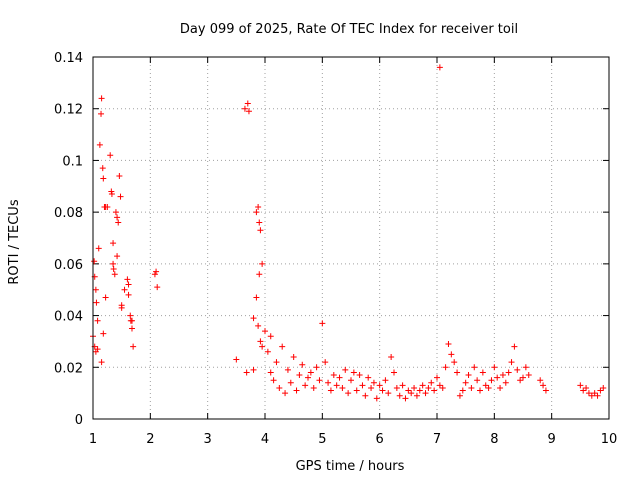 The image size is (640, 480). I want to click on x-tick-label: 3, so click(208, 439).